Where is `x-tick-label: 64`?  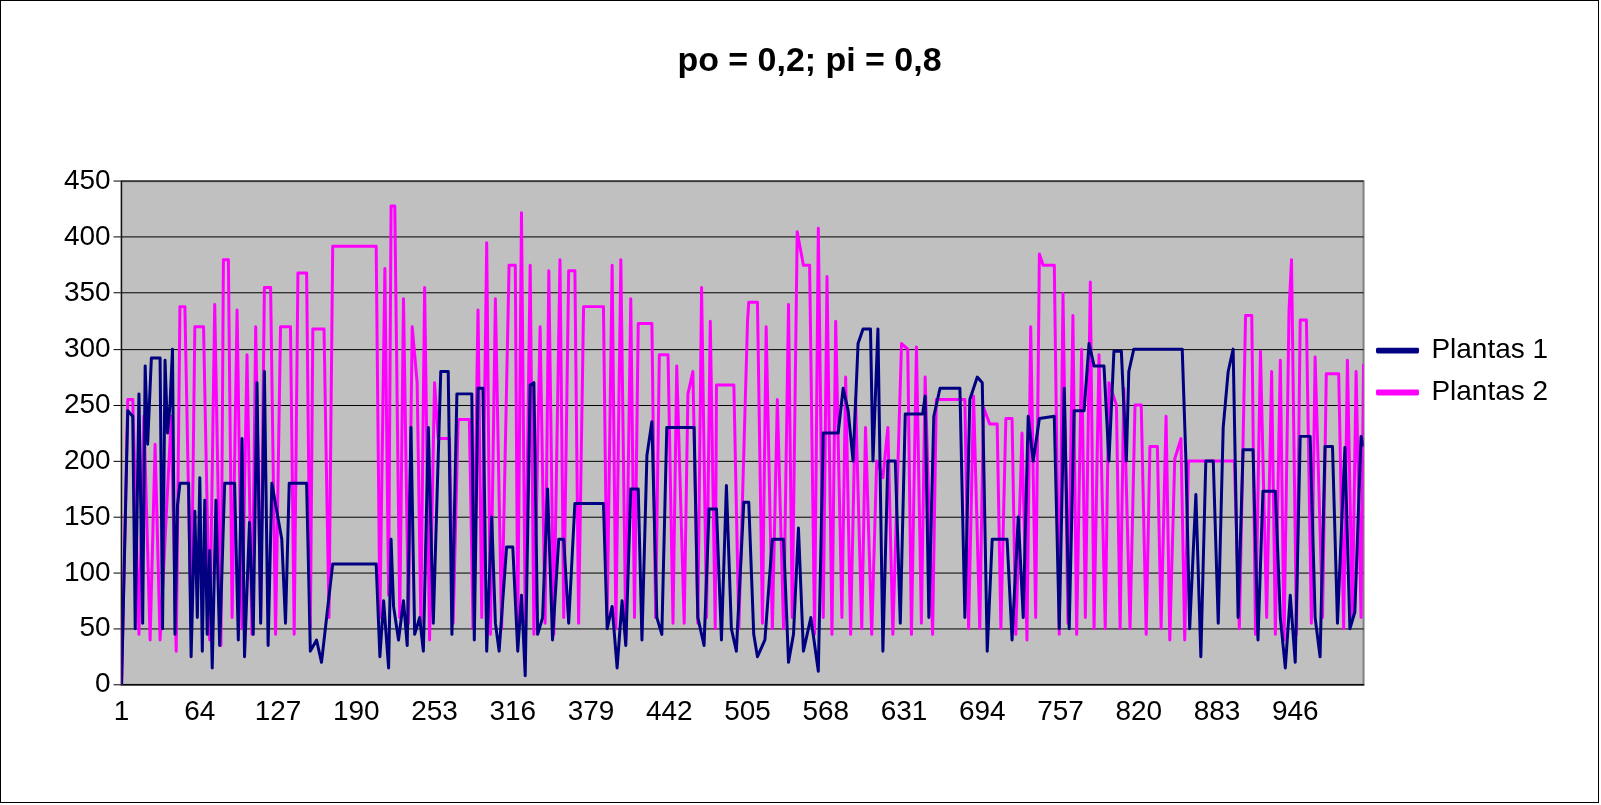
x-tick-label: 64 is located at coordinates (200, 711).